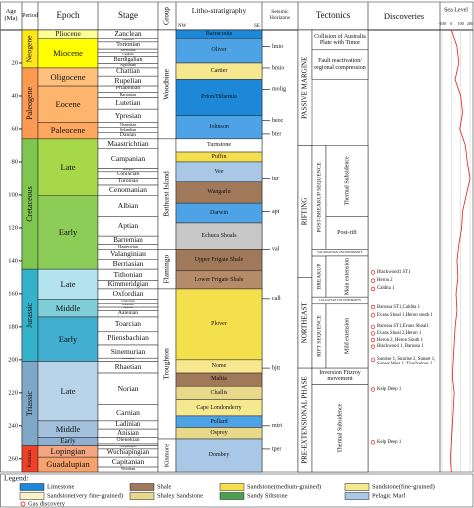 The height and width of the screenshot is (508, 474). Describe the element at coordinates (68, 130) in the screenshot. I see `epoch-label: Paleocene` at that location.